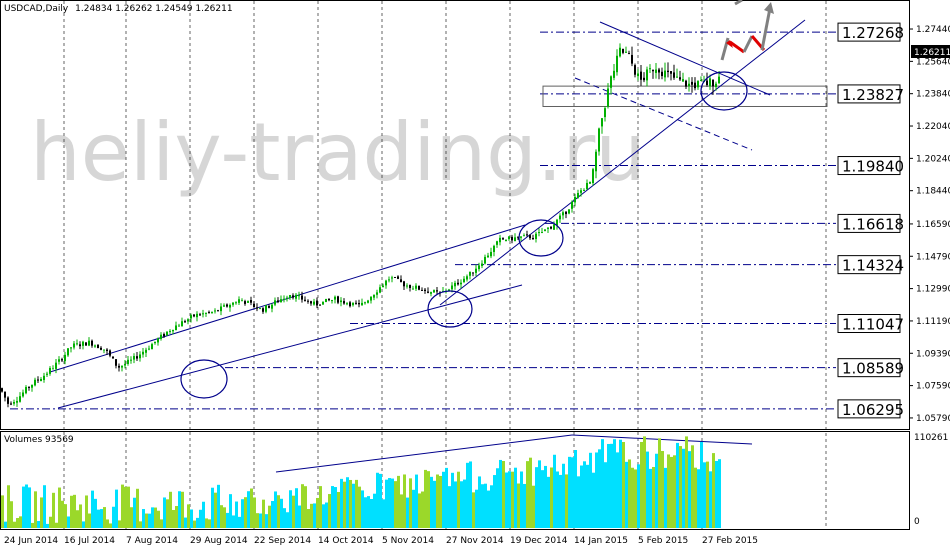 The height and width of the screenshot is (548, 950). What do you see at coordinates (31, 541) in the screenshot?
I see `time-tick-label: 24 Jun 2014` at bounding box center [31, 541].